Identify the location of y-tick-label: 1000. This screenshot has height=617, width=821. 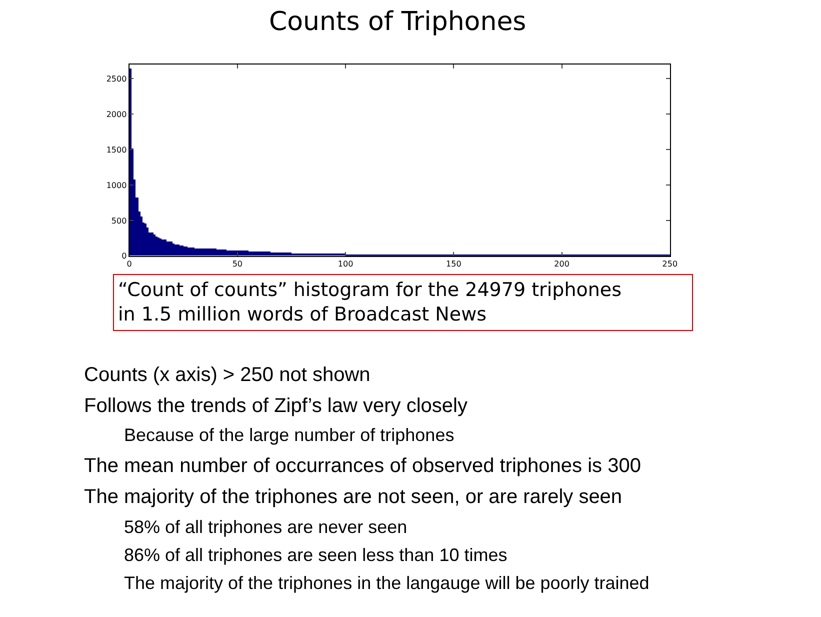
(116, 185).